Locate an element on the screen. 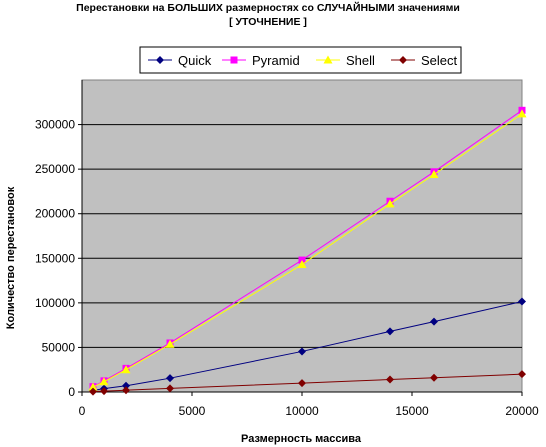 The width and height of the screenshot is (546, 447). legend-item-quick: Quick is located at coordinates (180, 60).